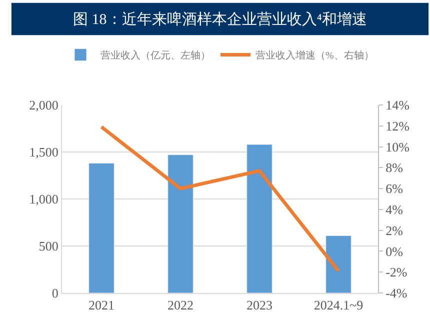 Image resolution: width=430 pixels, height=328 pixels. I want to click on x-tick-label: 2023, so click(259, 305).